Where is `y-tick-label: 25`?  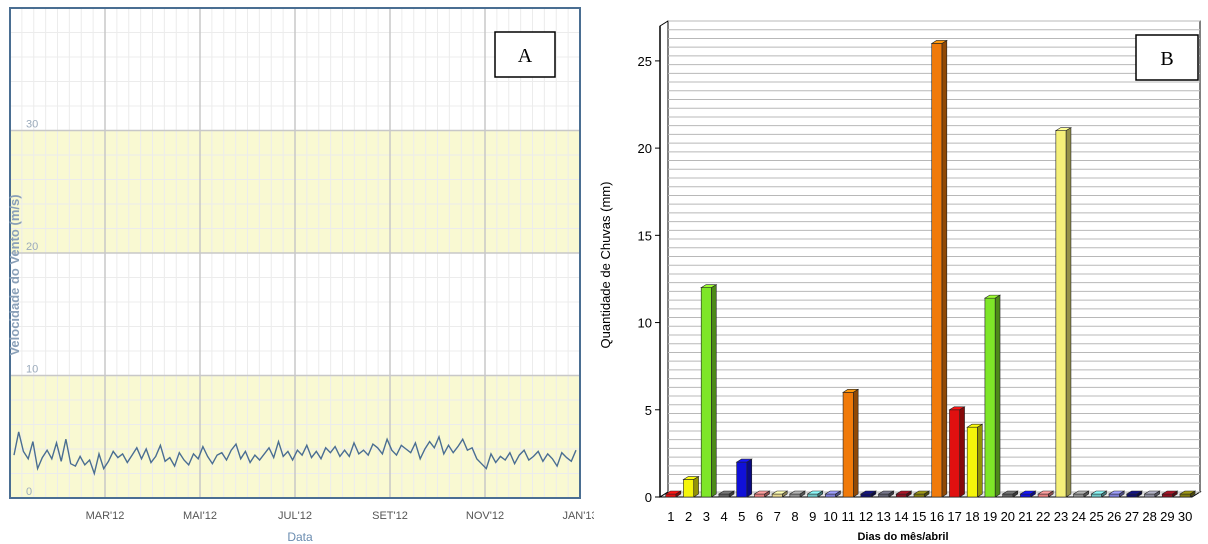
y-tick-label: 25 is located at coordinates (645, 61).